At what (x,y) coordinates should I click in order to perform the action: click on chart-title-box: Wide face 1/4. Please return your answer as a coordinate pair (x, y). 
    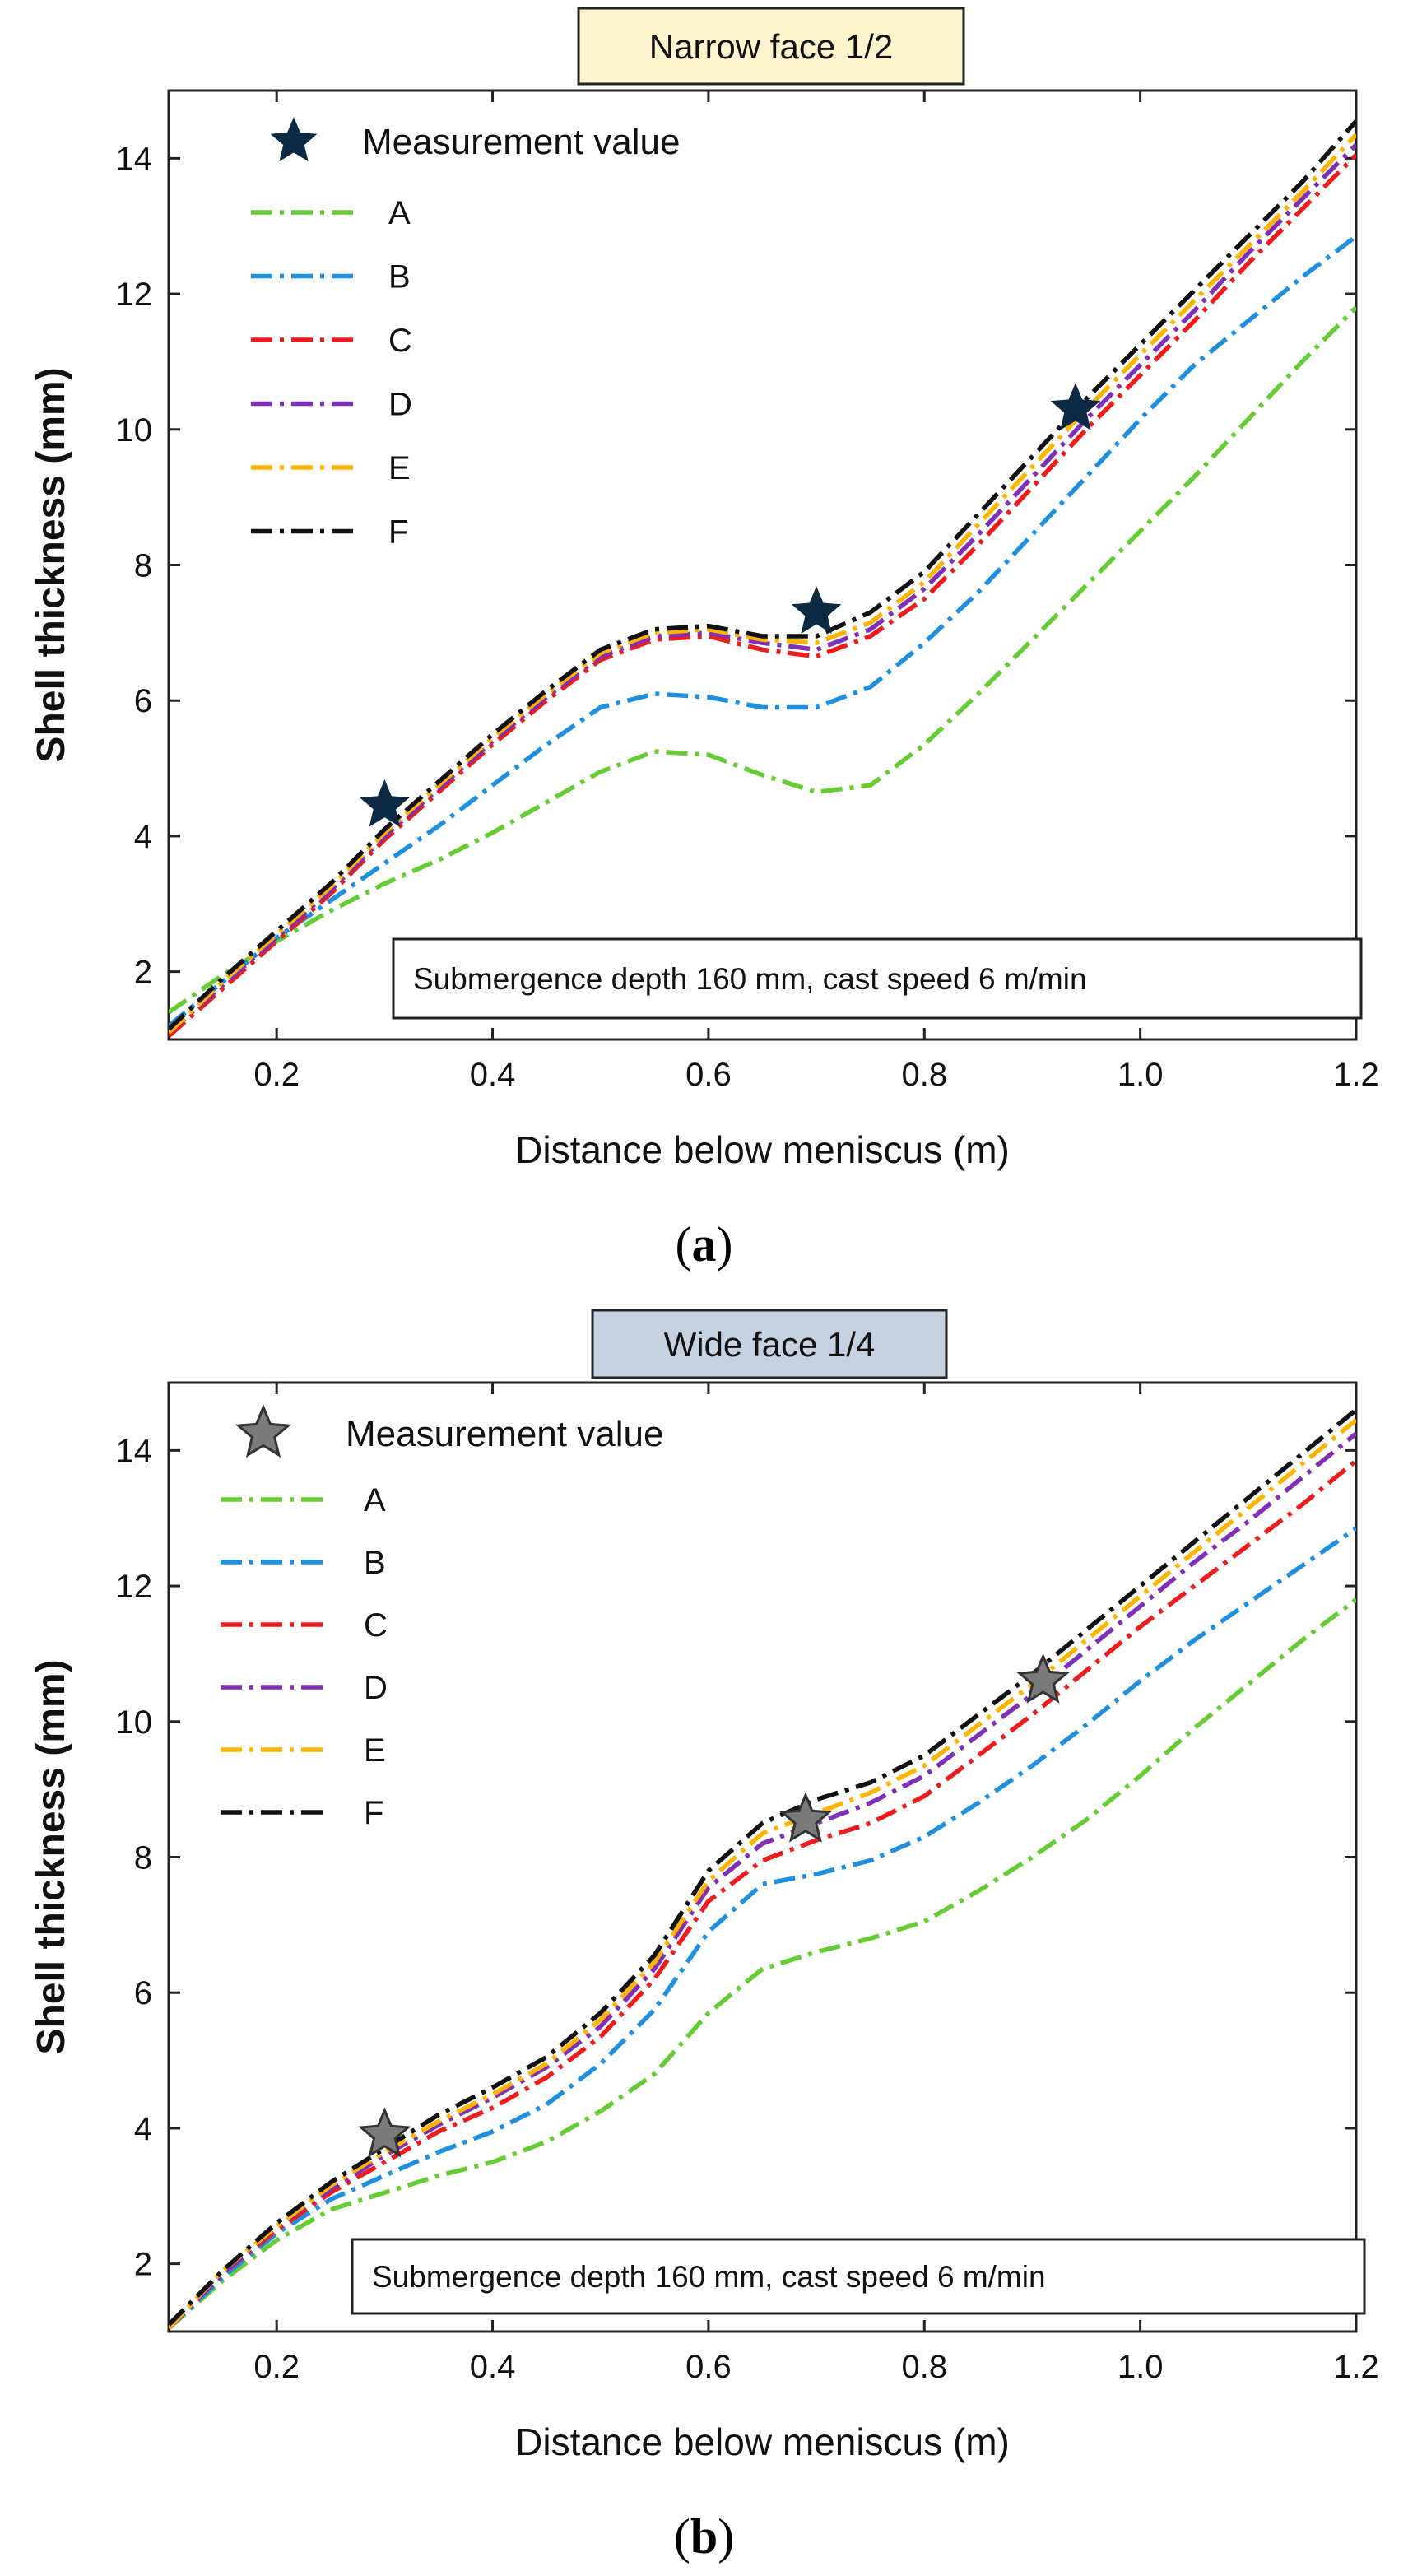
    Looking at the image, I should click on (769, 1344).